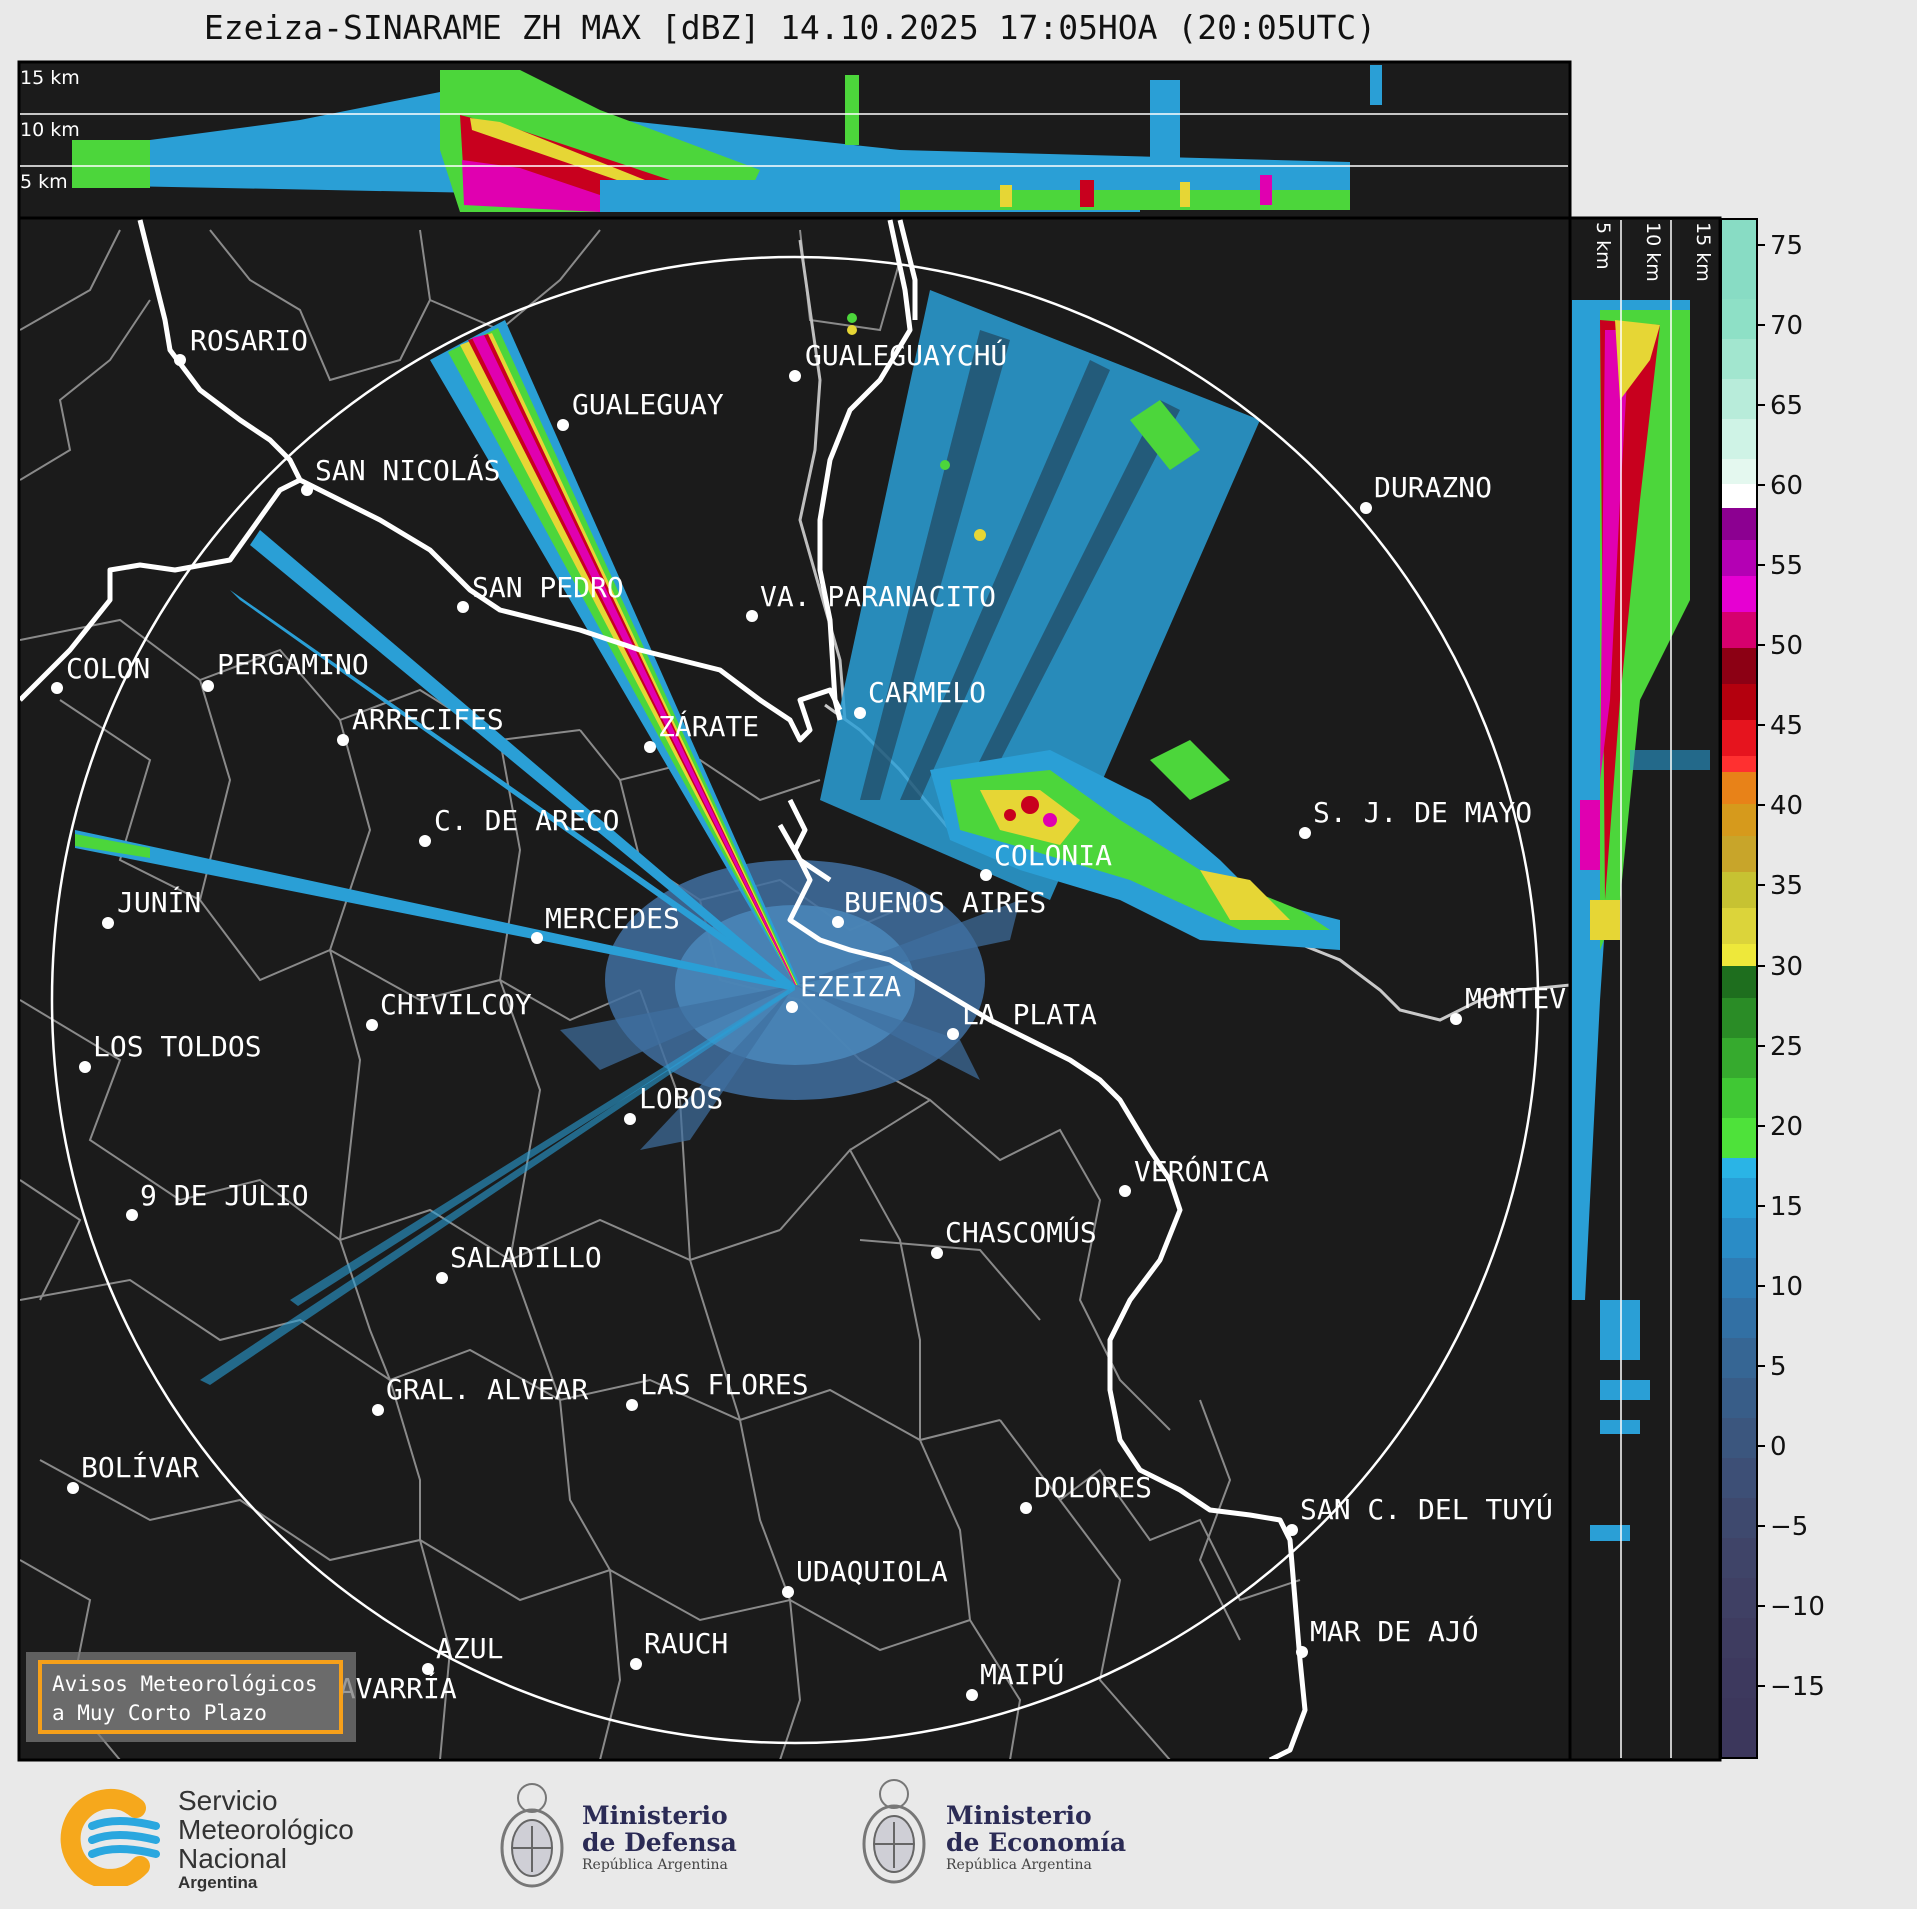  I want to click on colorbar-tick-label: 25, so click(1786, 1047).